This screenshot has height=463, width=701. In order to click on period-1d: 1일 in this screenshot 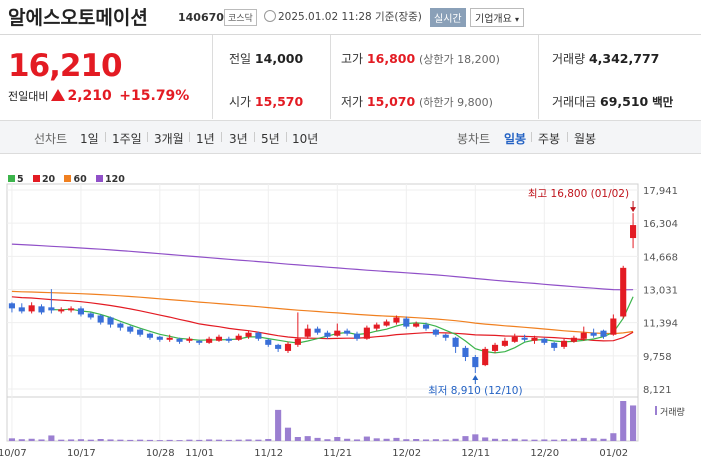, I will do `click(89, 139)`.